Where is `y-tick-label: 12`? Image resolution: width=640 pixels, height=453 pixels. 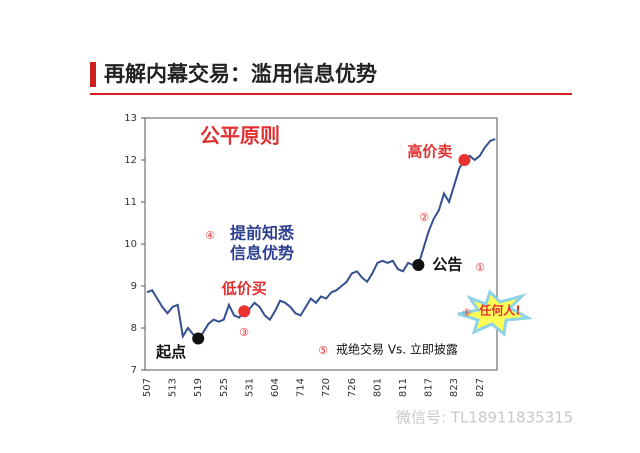 y-tick-label: 12 is located at coordinates (130, 160).